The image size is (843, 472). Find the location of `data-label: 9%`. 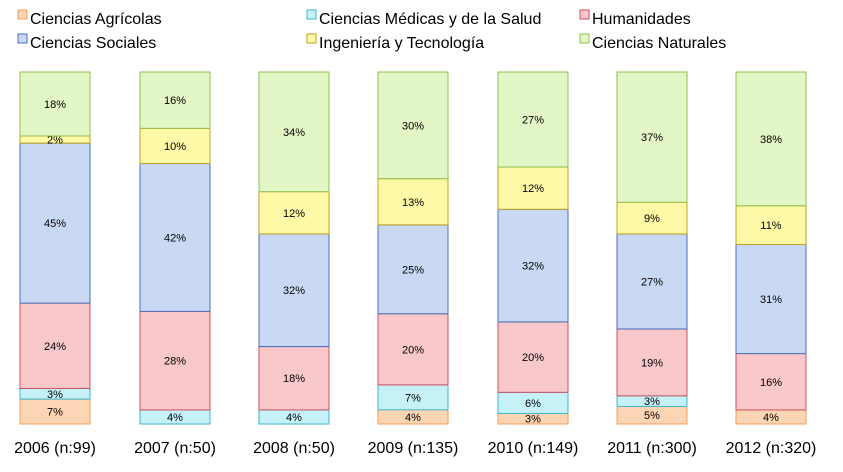

data-label: 9% is located at coordinates (652, 219).